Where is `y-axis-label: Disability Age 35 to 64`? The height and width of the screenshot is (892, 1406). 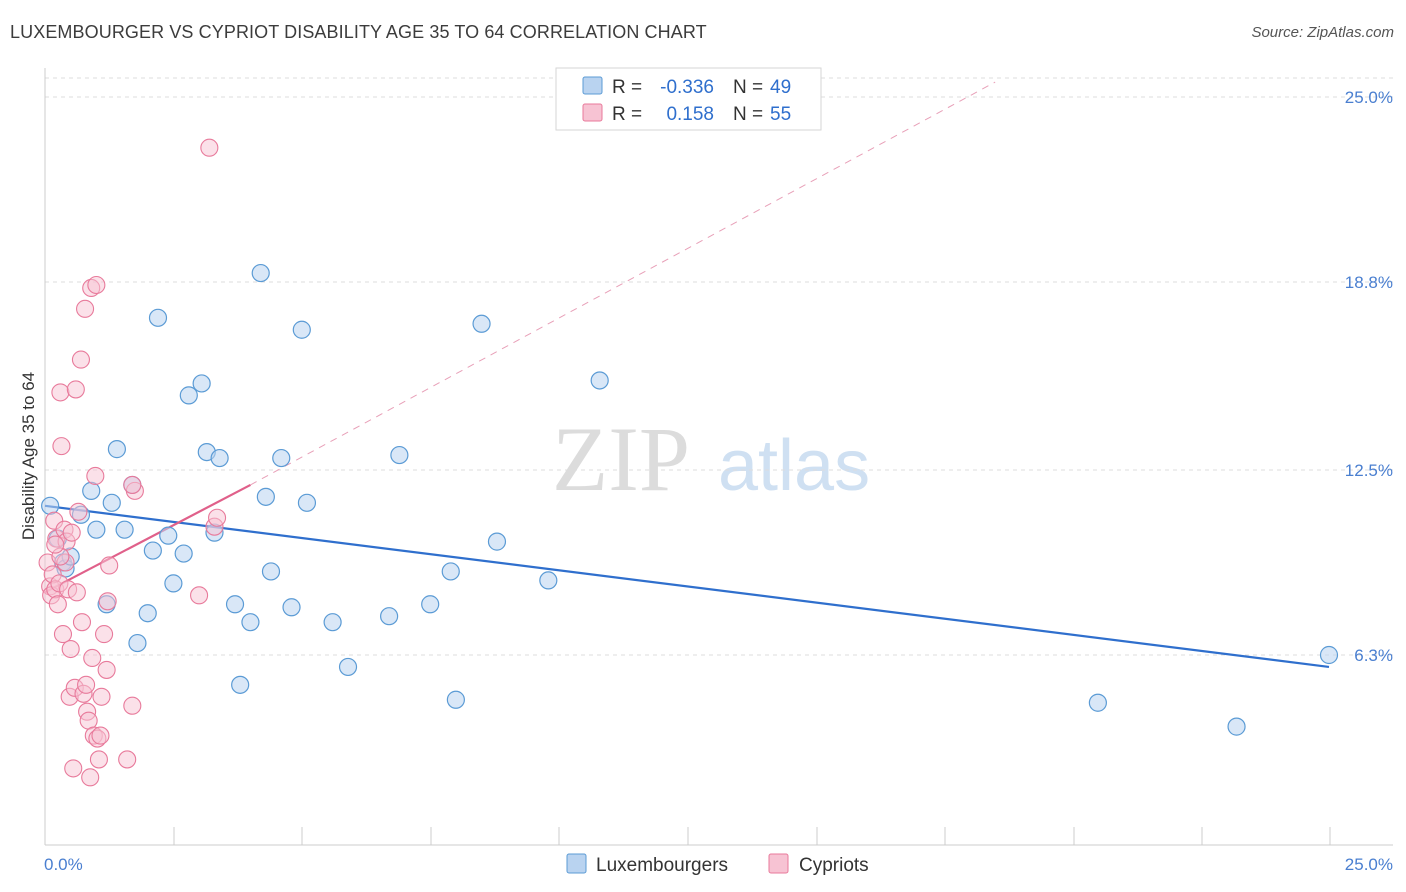
y-axis-label: Disability Age 35 to 64 is located at coordinates (28, 456).